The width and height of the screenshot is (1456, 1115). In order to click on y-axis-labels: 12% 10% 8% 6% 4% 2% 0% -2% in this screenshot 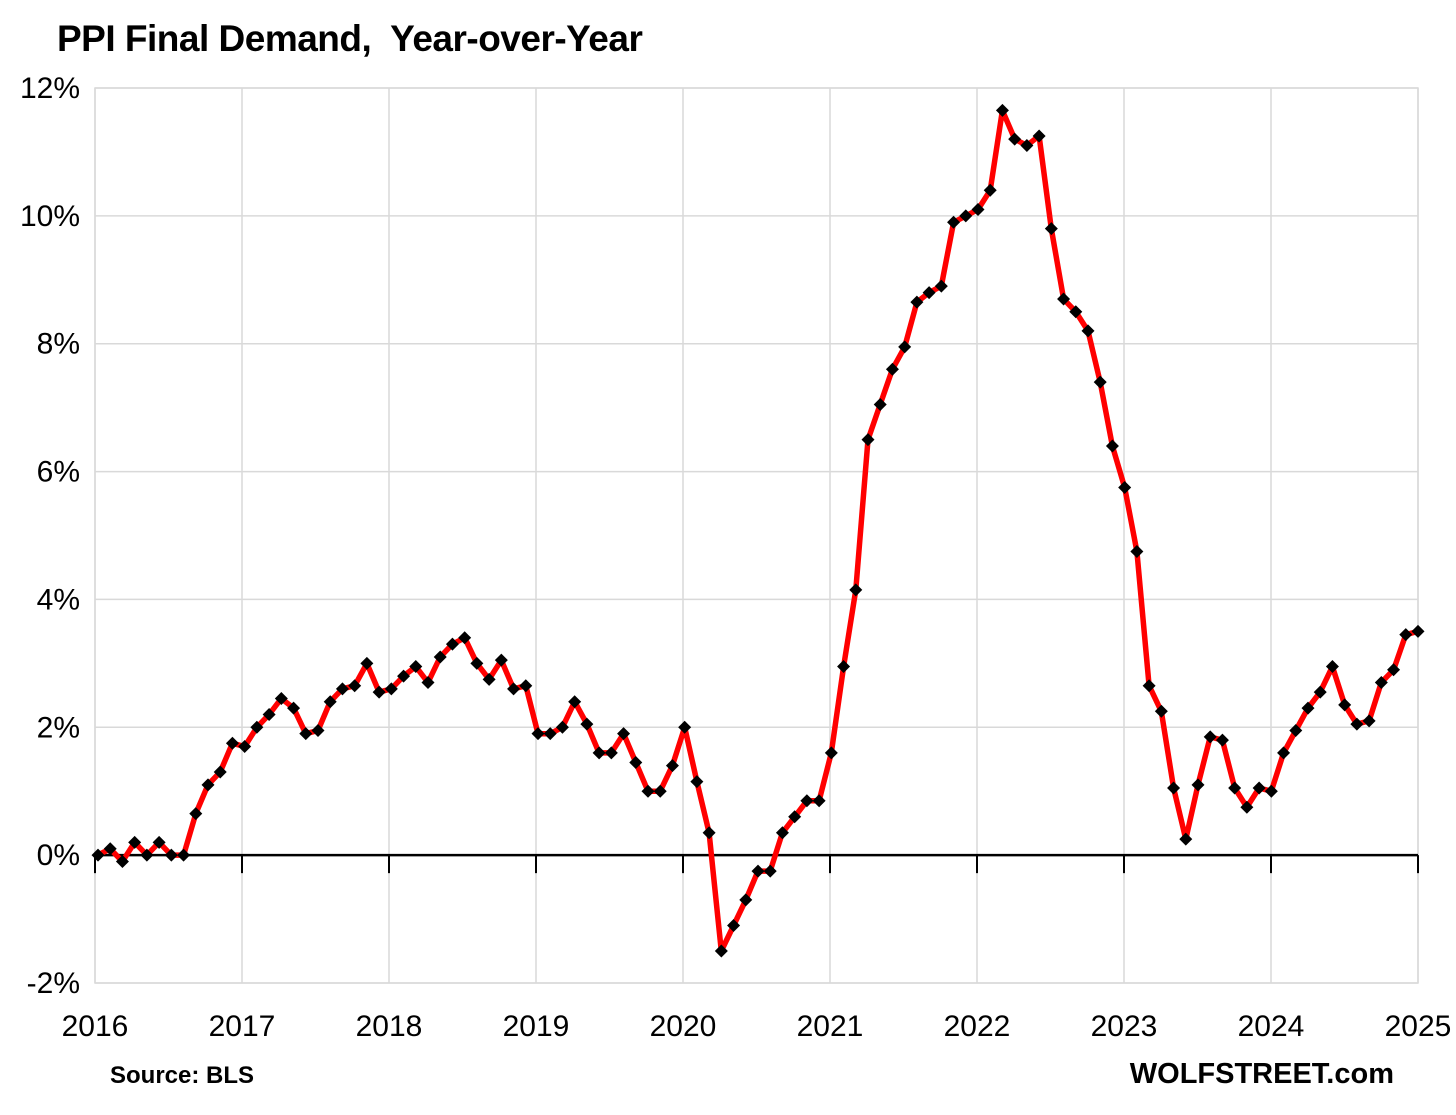, I will do `click(50, 536)`.